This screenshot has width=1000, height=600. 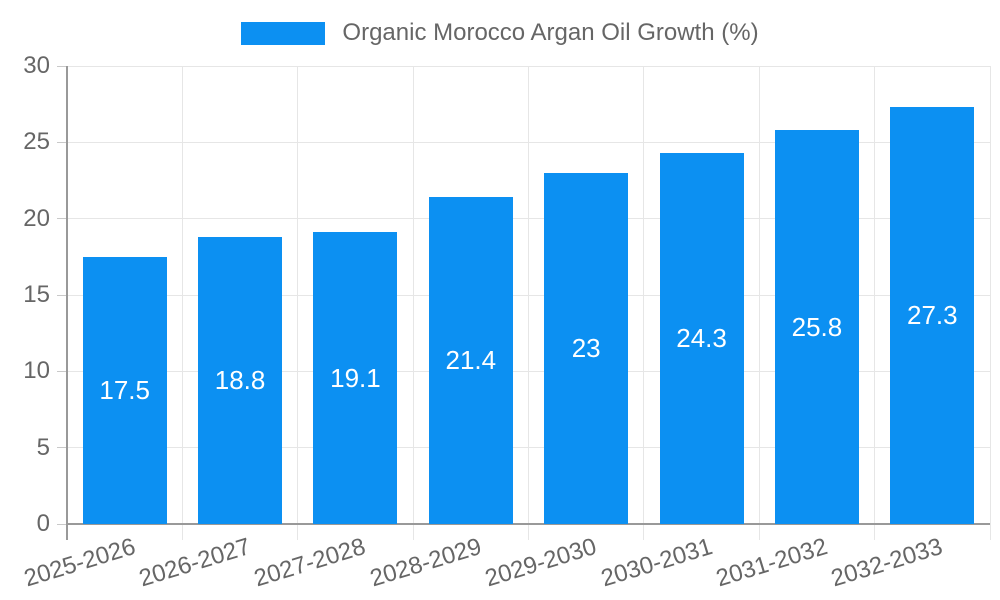 I want to click on x-axis-label: 2027-2028, so click(x=310, y=563).